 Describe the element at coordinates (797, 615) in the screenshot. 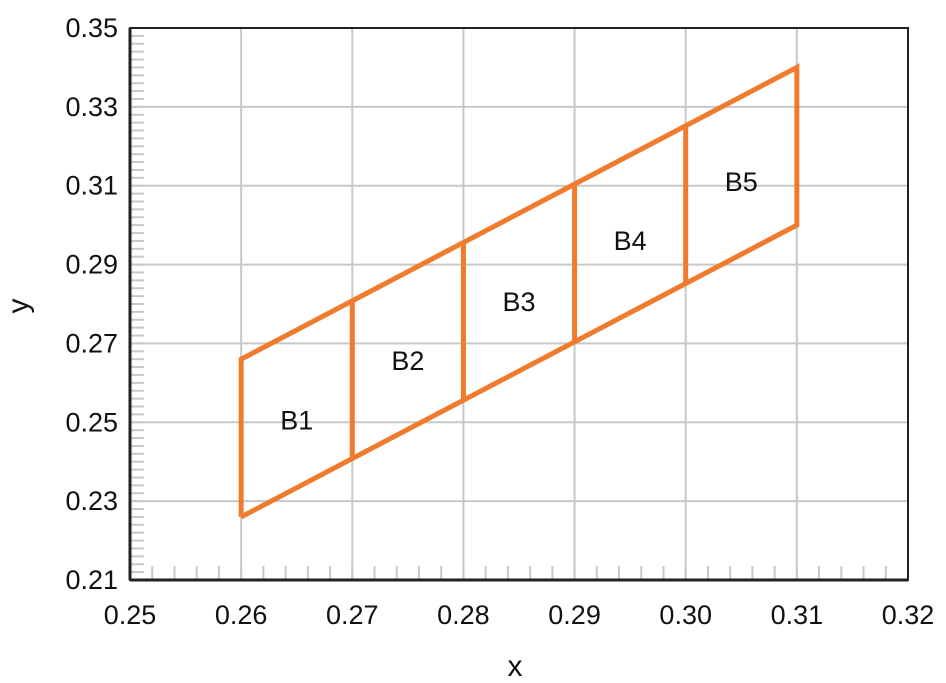

I see `x-tick-label: 0.31` at that location.